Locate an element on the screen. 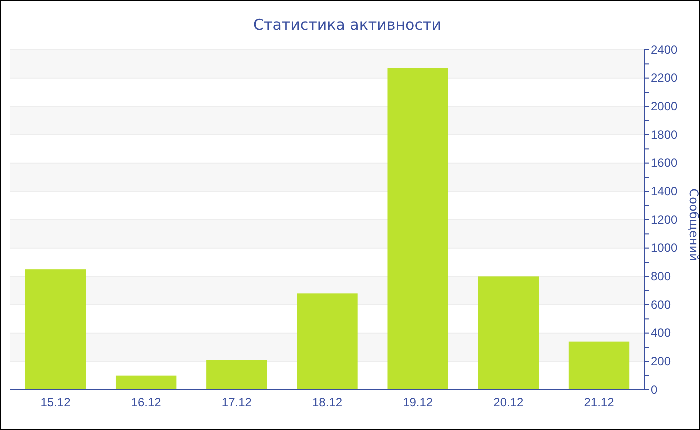 Image resolution: width=700 pixels, height=430 pixels. y-tick-label: 600 is located at coordinates (661, 305).